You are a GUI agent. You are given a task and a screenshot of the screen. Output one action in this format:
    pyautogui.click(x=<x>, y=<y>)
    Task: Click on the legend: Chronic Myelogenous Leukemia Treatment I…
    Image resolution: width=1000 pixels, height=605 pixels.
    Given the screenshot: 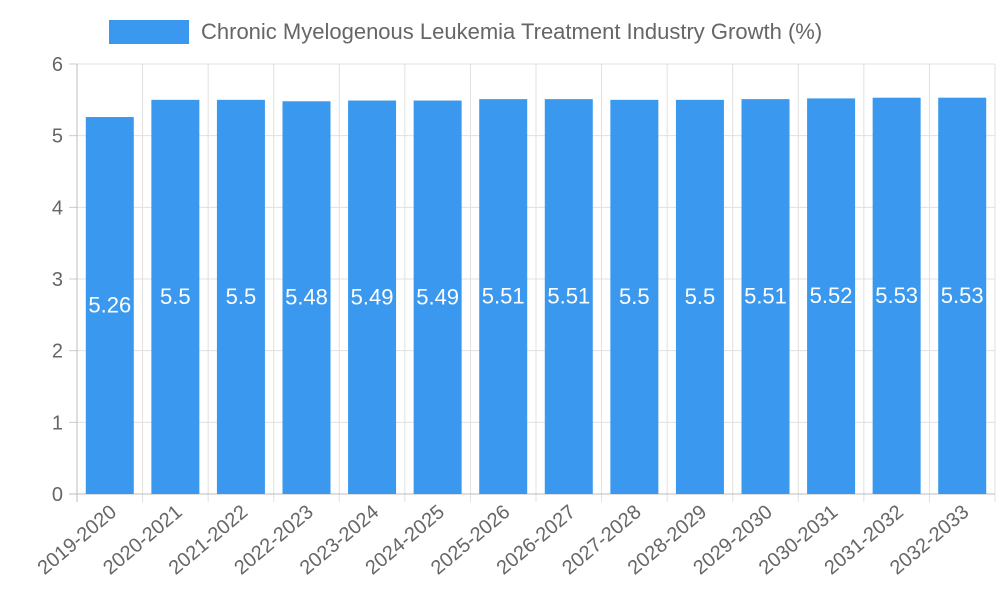 What is the action you would take?
    pyautogui.click(x=465, y=31)
    